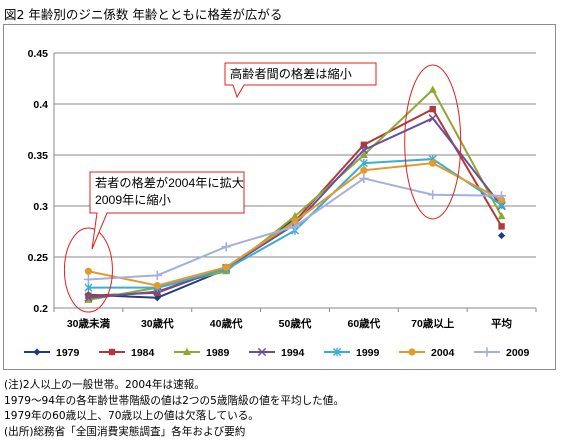  Describe the element at coordinates (337, 352) in the screenshot. I see `legend-marker-1999` at that location.